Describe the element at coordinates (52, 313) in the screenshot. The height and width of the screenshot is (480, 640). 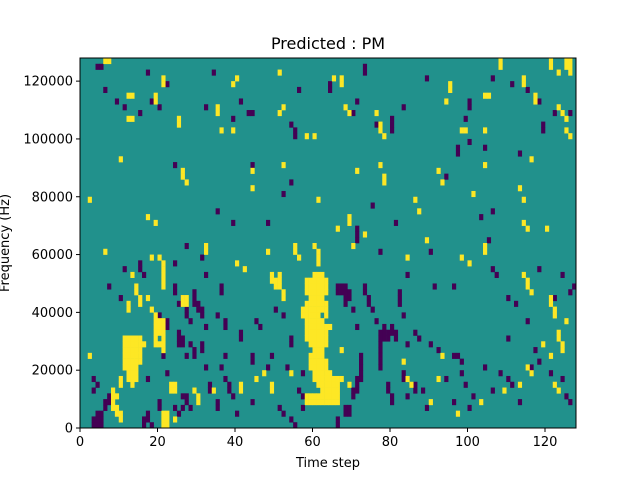
I see `y-tick-label: 40000` at that location.